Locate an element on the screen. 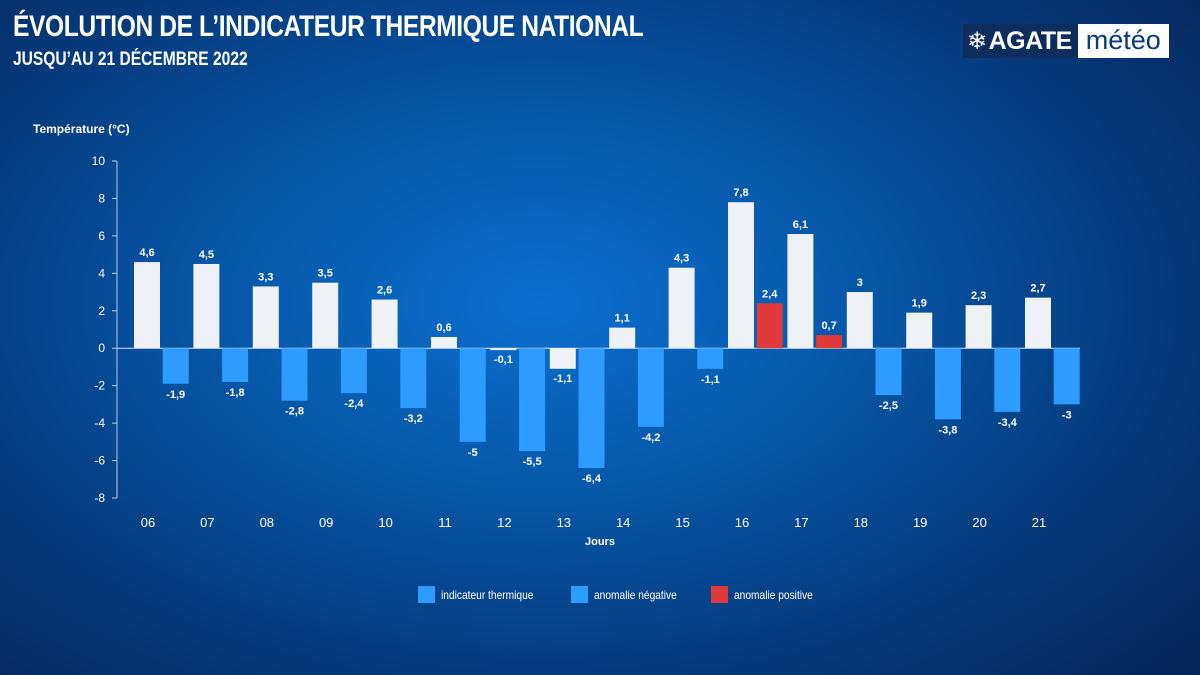  legend-item-indicateur: indicateur thermique is located at coordinates (484, 594).